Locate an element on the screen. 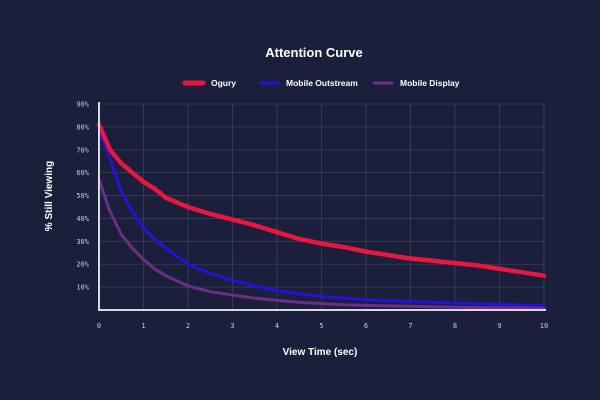 The width and height of the screenshot is (600, 400). y-tick-label: 50% is located at coordinates (82, 196).